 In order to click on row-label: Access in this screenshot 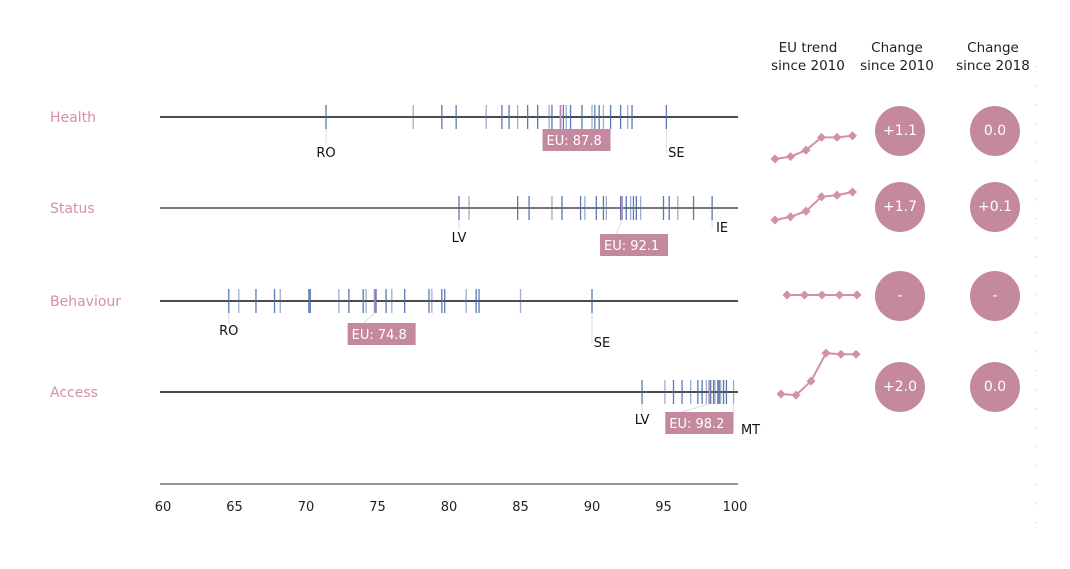, I will do `click(74, 393)`.